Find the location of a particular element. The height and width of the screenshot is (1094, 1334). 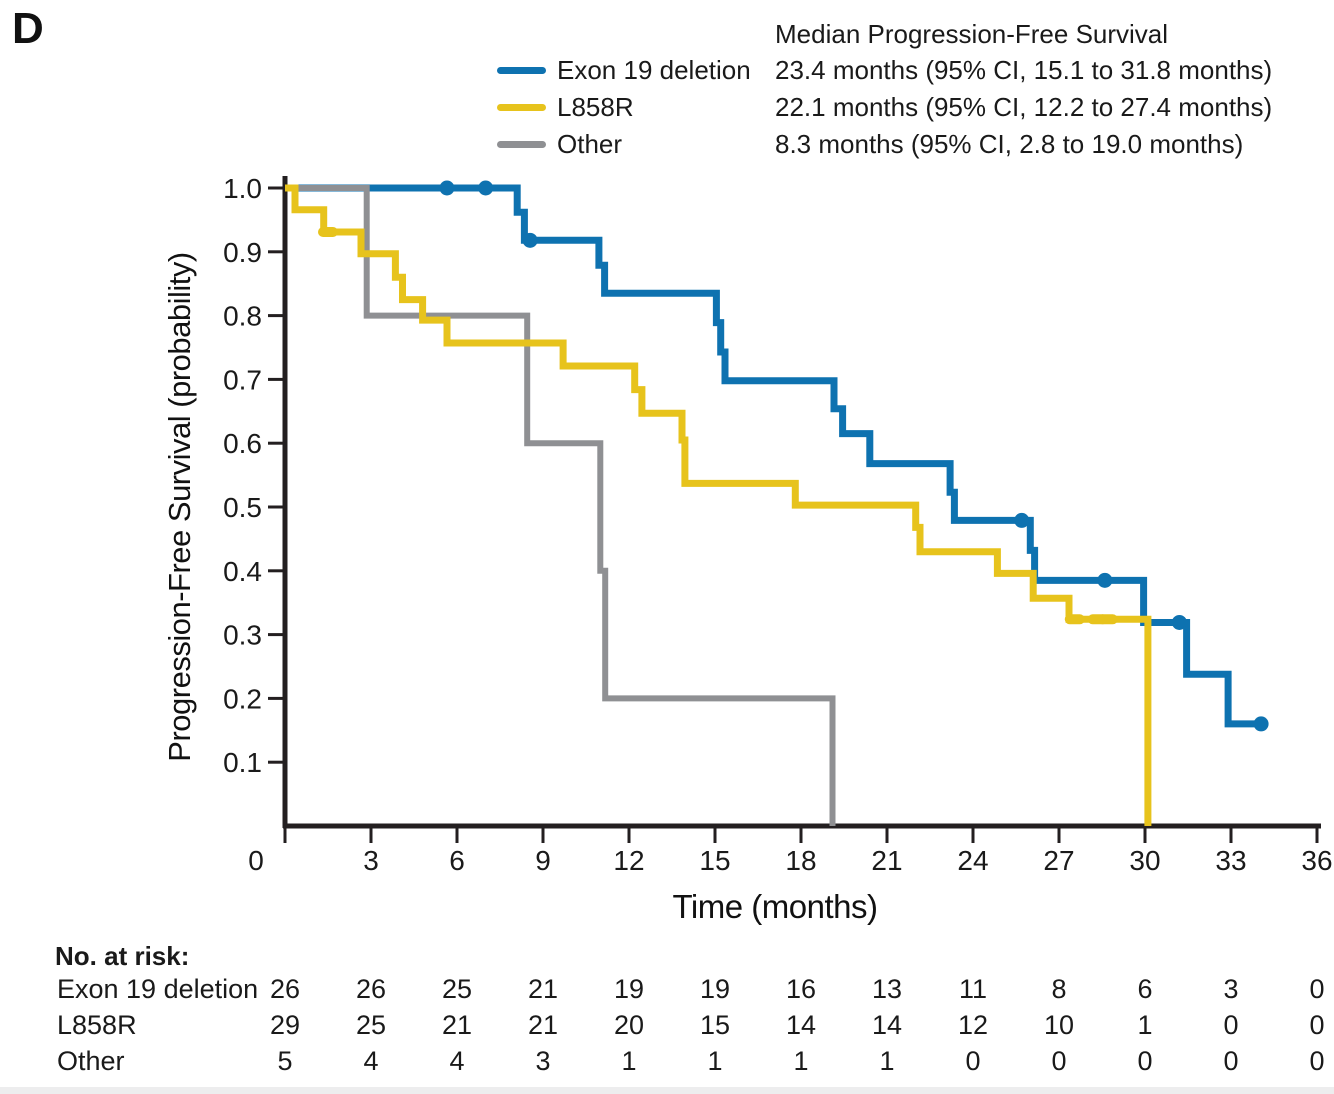

panel-letter: D is located at coordinates (28, 28).